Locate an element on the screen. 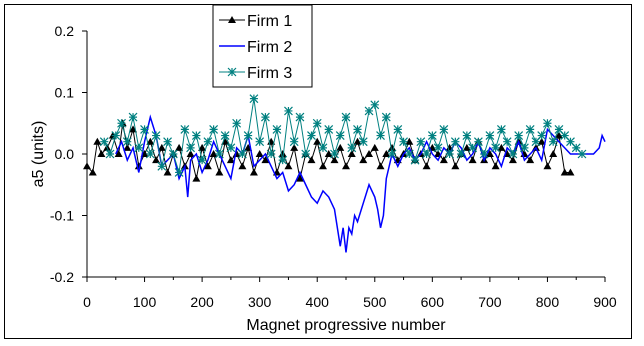 The image size is (644, 346). x-tick-label: 500 is located at coordinates (375, 302).